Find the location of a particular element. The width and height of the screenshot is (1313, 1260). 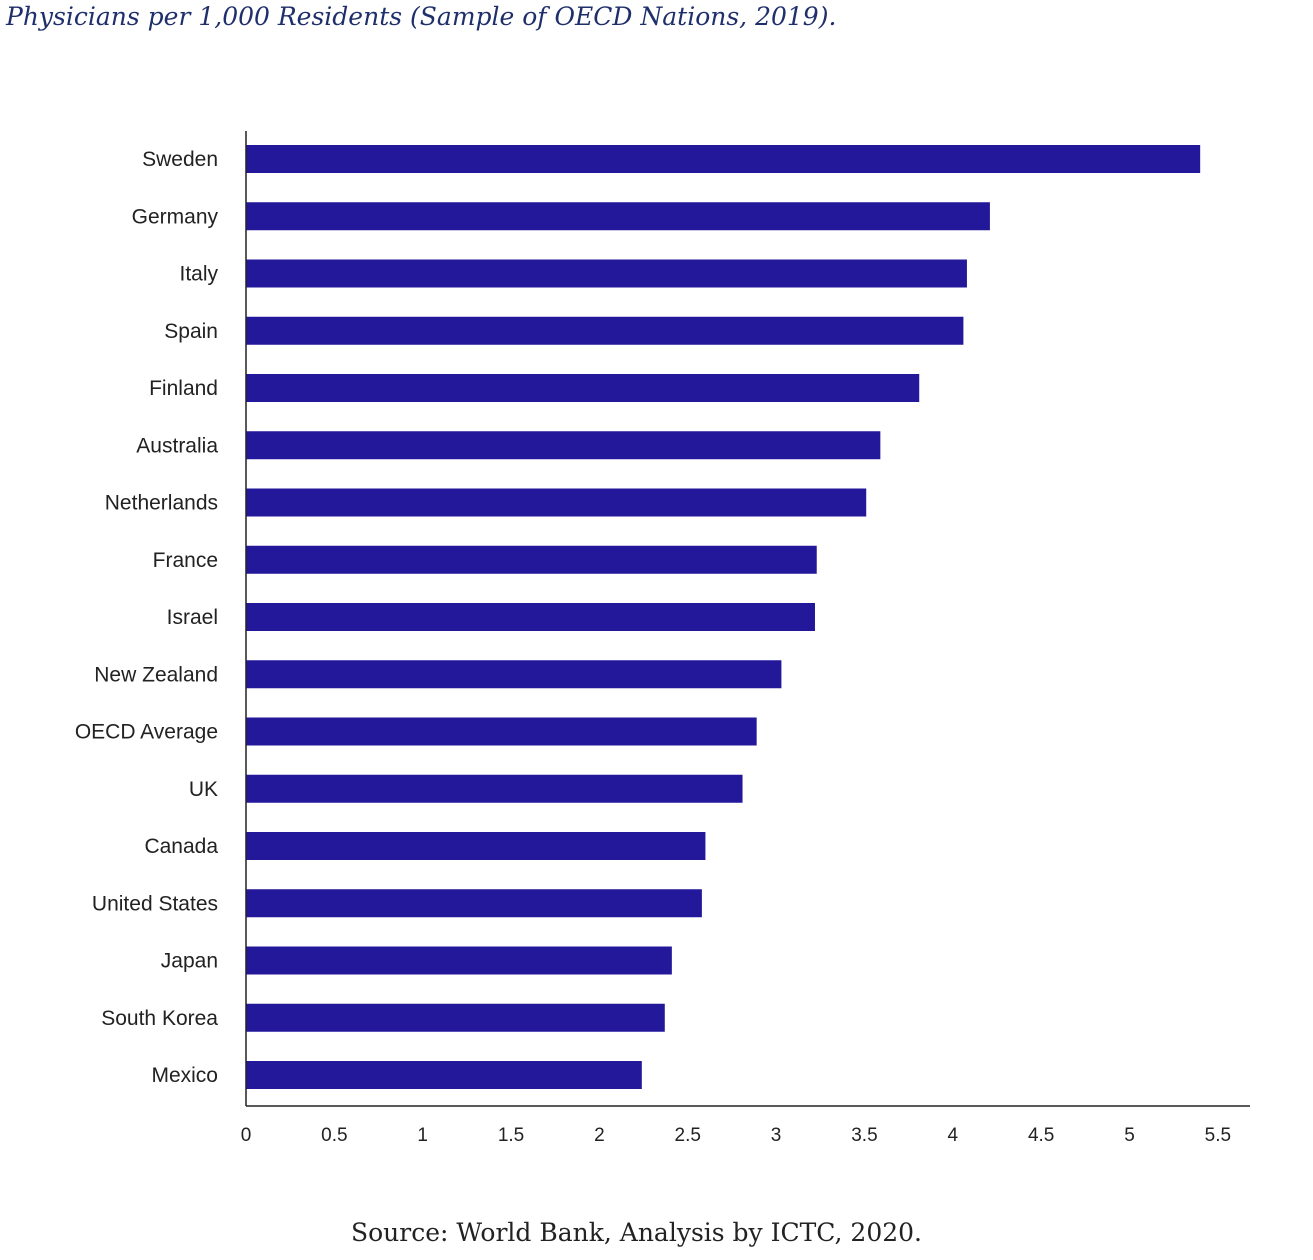

x-tick-labels: 0 0.5 1 1.5 2 2.5 3 3.5 4 4.5 5 5.5 is located at coordinates (736, 1135).